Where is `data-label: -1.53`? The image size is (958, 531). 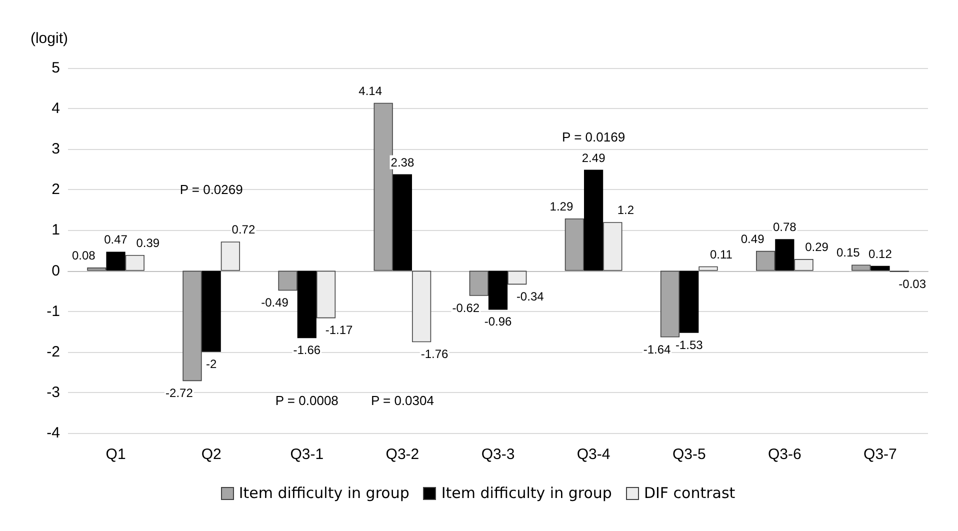
data-label: -1.53 is located at coordinates (689, 345).